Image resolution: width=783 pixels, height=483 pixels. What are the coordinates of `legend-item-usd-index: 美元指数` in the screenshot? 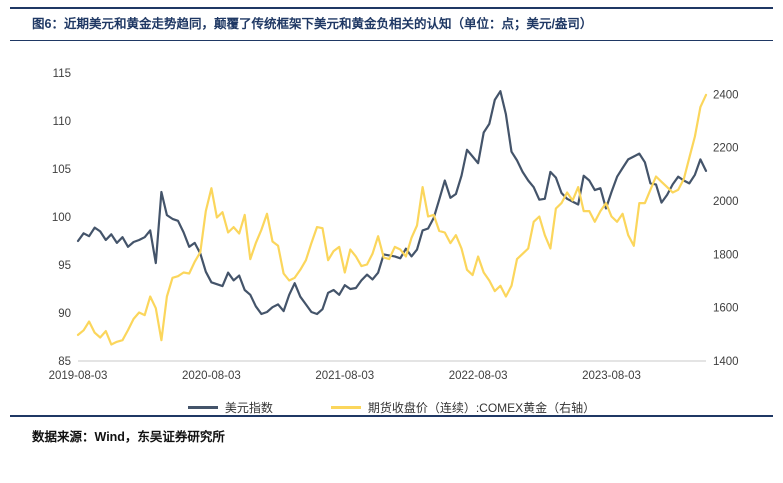 It's located at (230, 407).